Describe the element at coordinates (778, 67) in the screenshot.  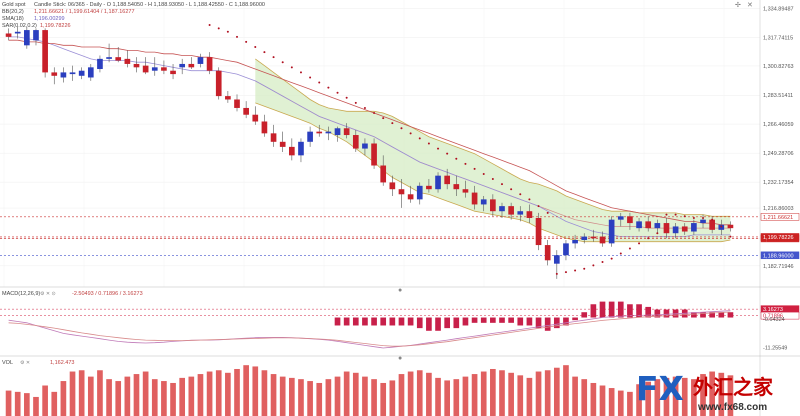
I see `price-tick-label: 1,300.82763` at that location.